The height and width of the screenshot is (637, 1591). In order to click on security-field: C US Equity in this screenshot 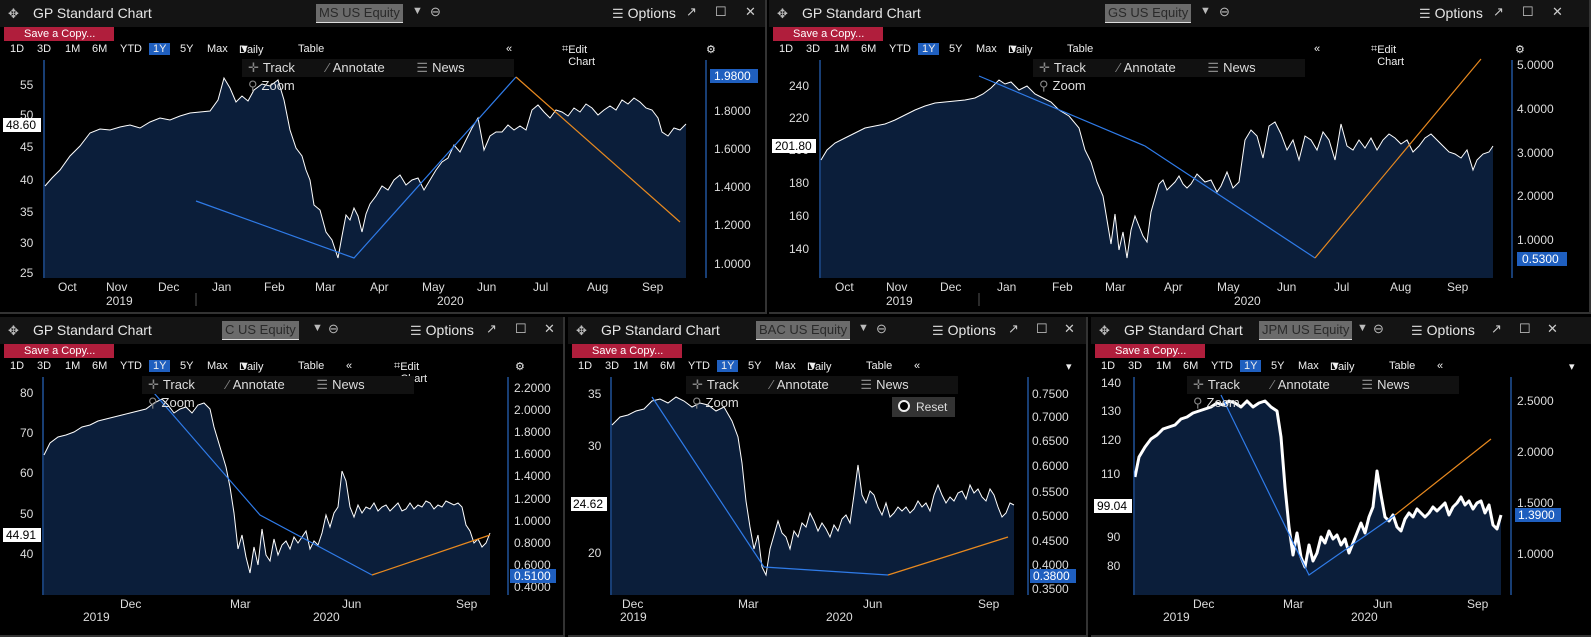, I will do `click(260, 330)`.